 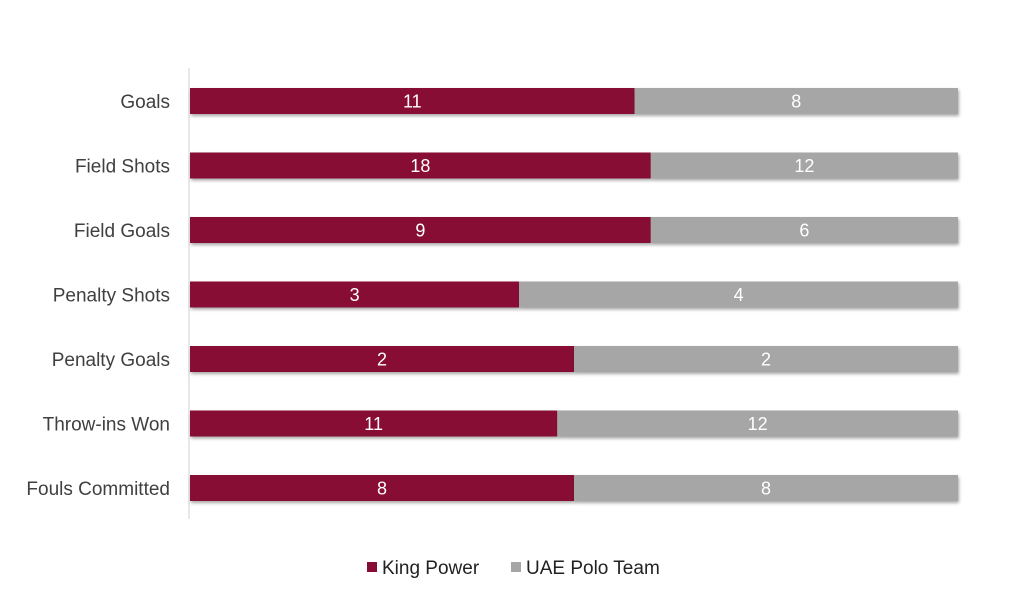 What do you see at coordinates (111, 296) in the screenshot?
I see `category-label: Penalty Shots` at bounding box center [111, 296].